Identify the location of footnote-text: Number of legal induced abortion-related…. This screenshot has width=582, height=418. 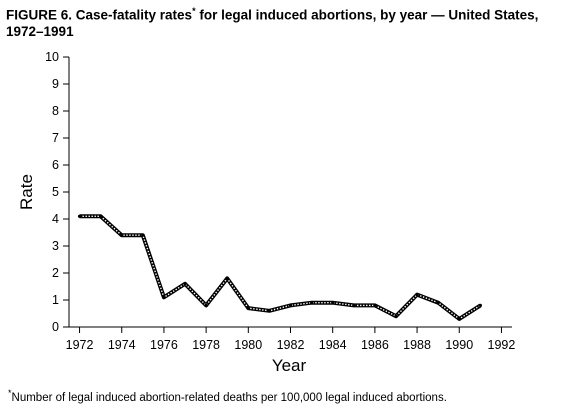
(229, 397).